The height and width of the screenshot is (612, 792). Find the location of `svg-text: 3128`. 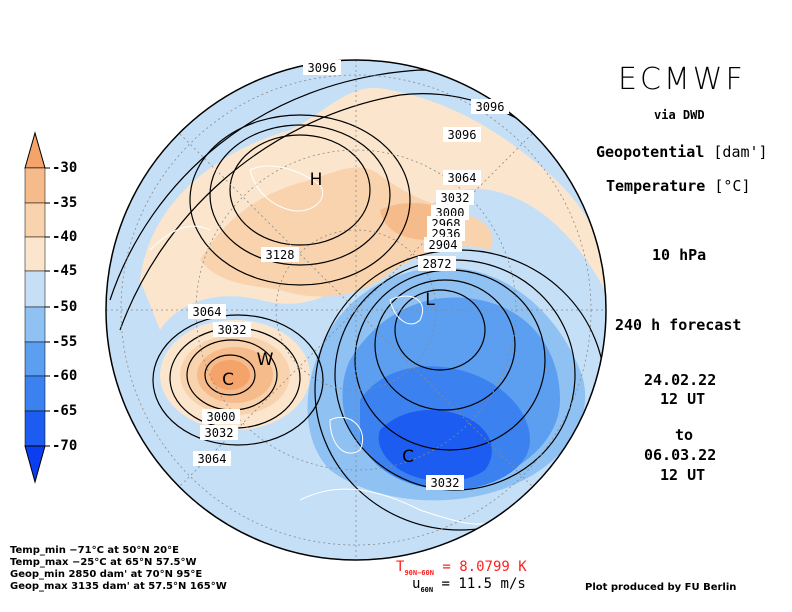

svg-text: 3128 is located at coordinates (280, 255).